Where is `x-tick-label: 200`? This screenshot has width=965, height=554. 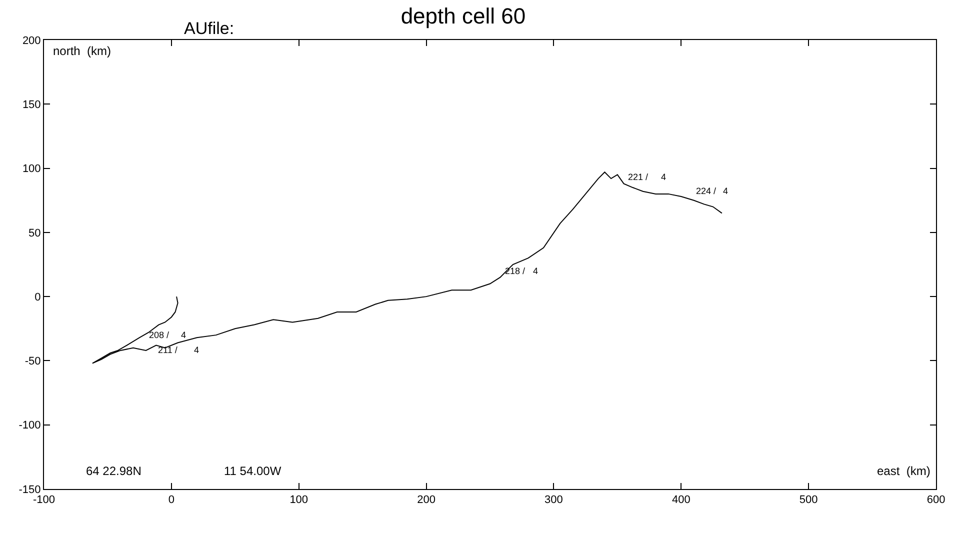 x-tick-label: 200 is located at coordinates (426, 500).